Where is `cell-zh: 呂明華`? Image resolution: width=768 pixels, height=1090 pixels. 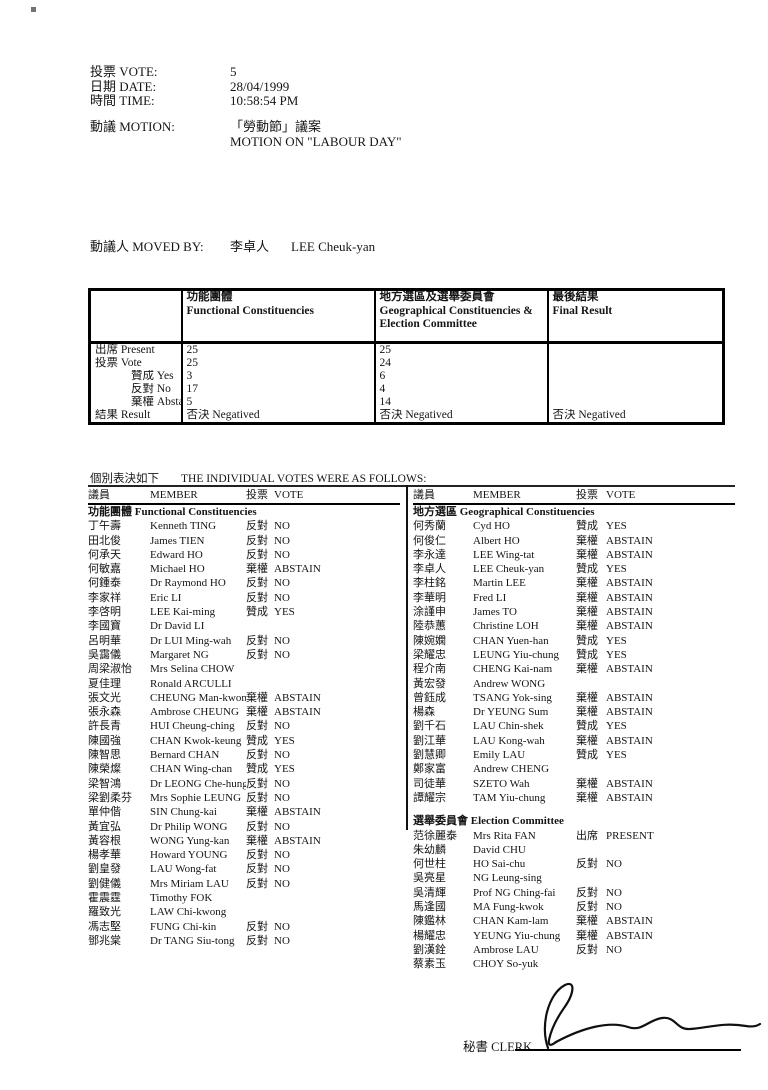 cell-zh: 呂明華 is located at coordinates (104, 640).